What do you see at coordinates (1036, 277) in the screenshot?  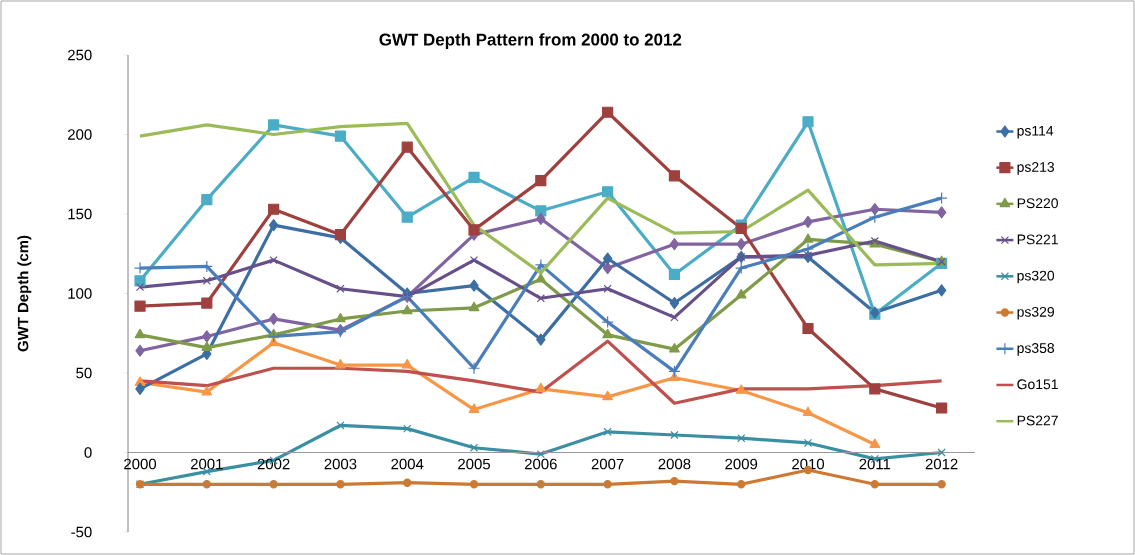 I see `legend-label: ps320` at bounding box center [1036, 277].